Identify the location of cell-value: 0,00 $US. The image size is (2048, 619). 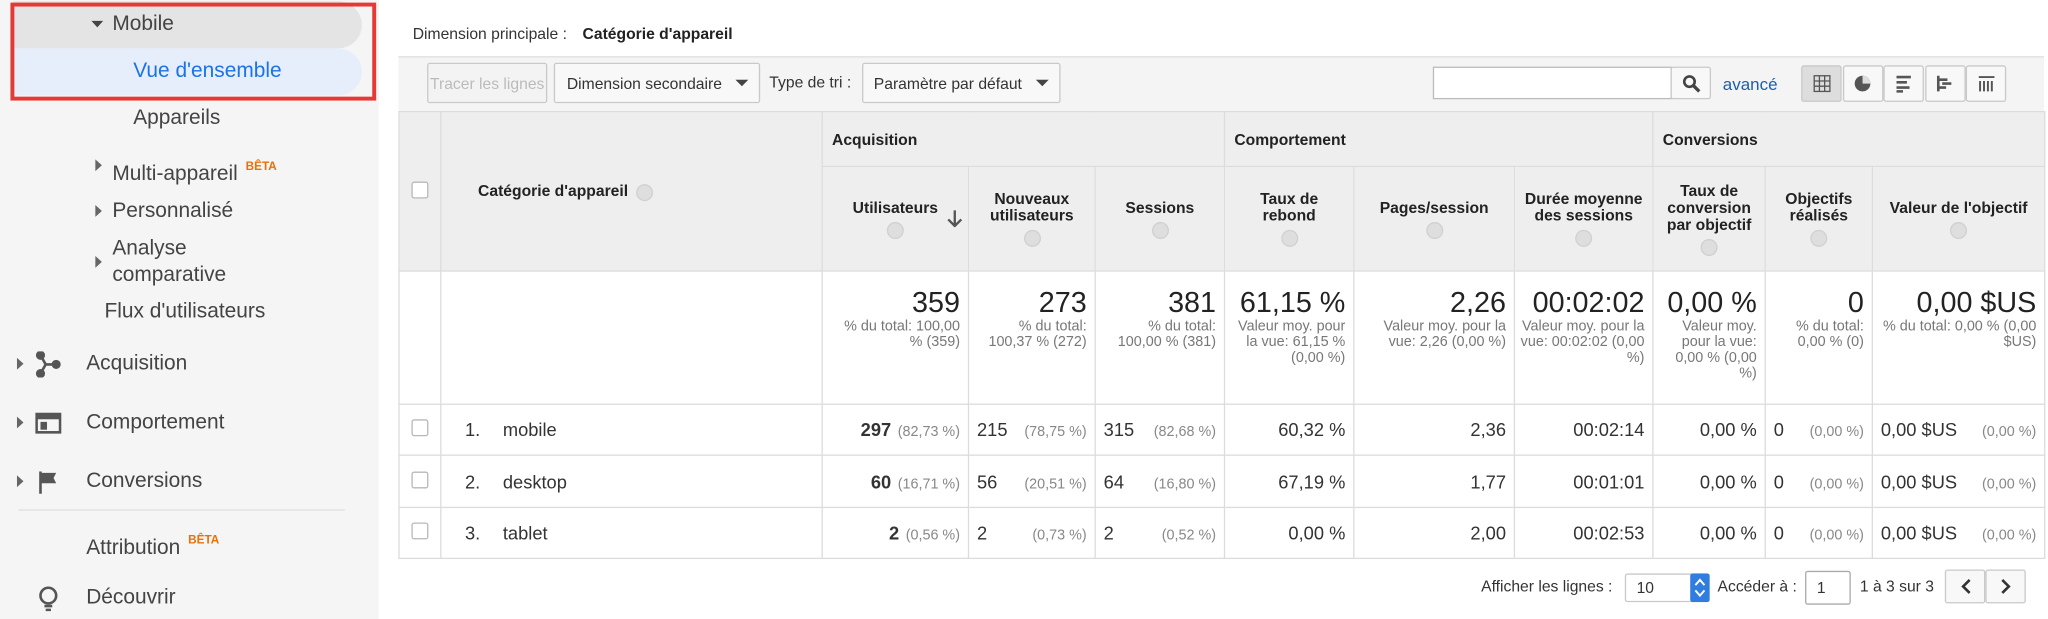
(1919, 430).